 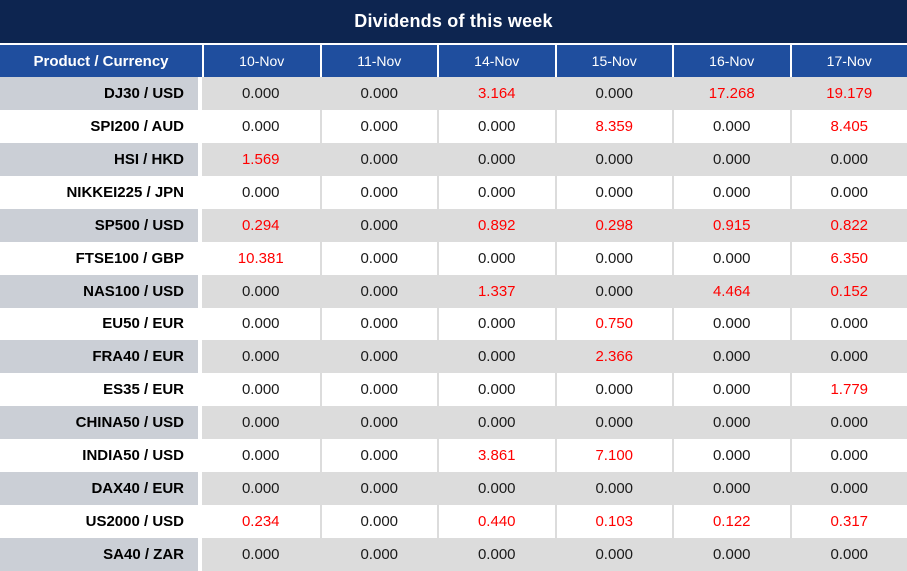 I want to click on value-cell: 0.892, so click(x=496, y=225).